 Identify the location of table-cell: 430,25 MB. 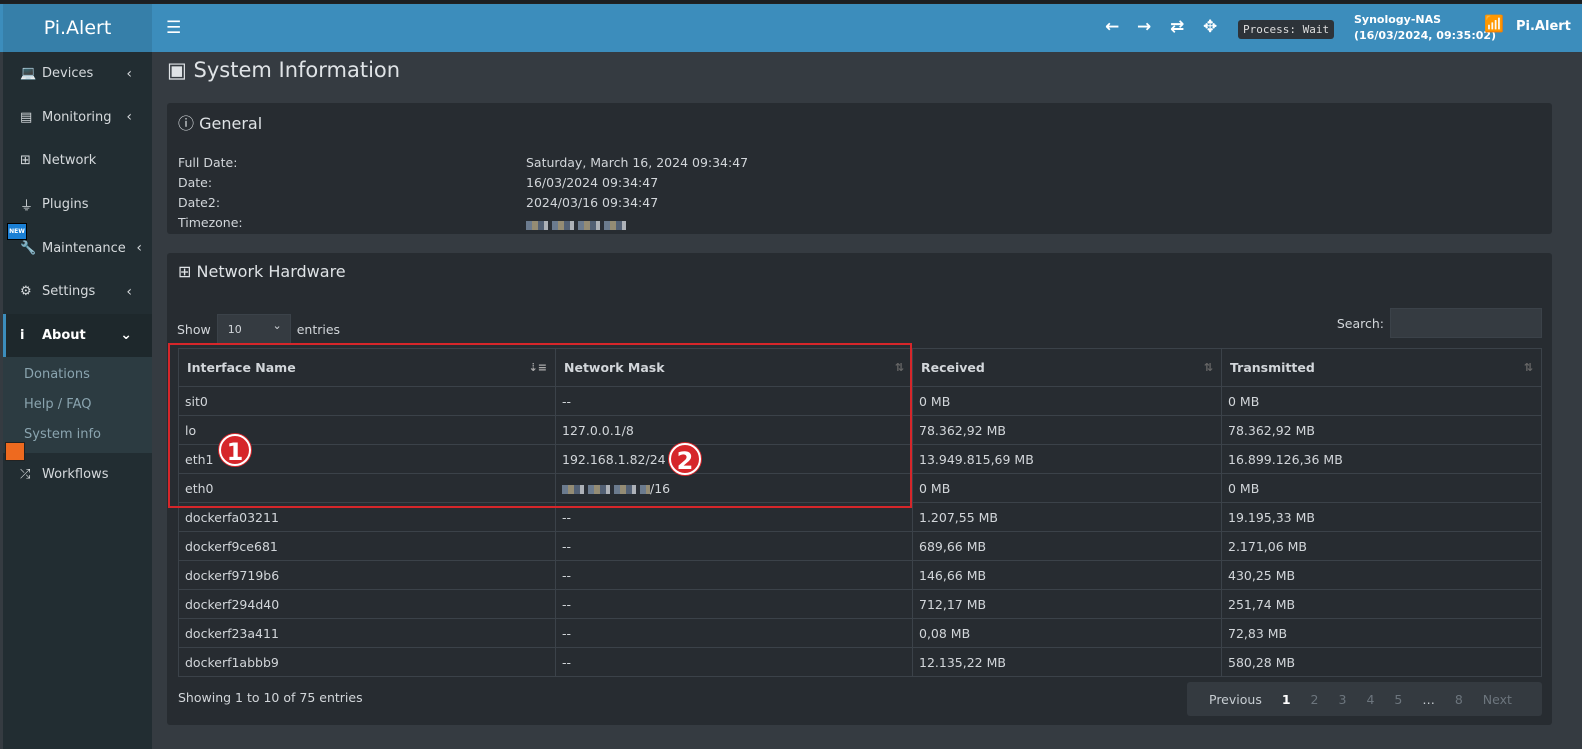
(1381, 575).